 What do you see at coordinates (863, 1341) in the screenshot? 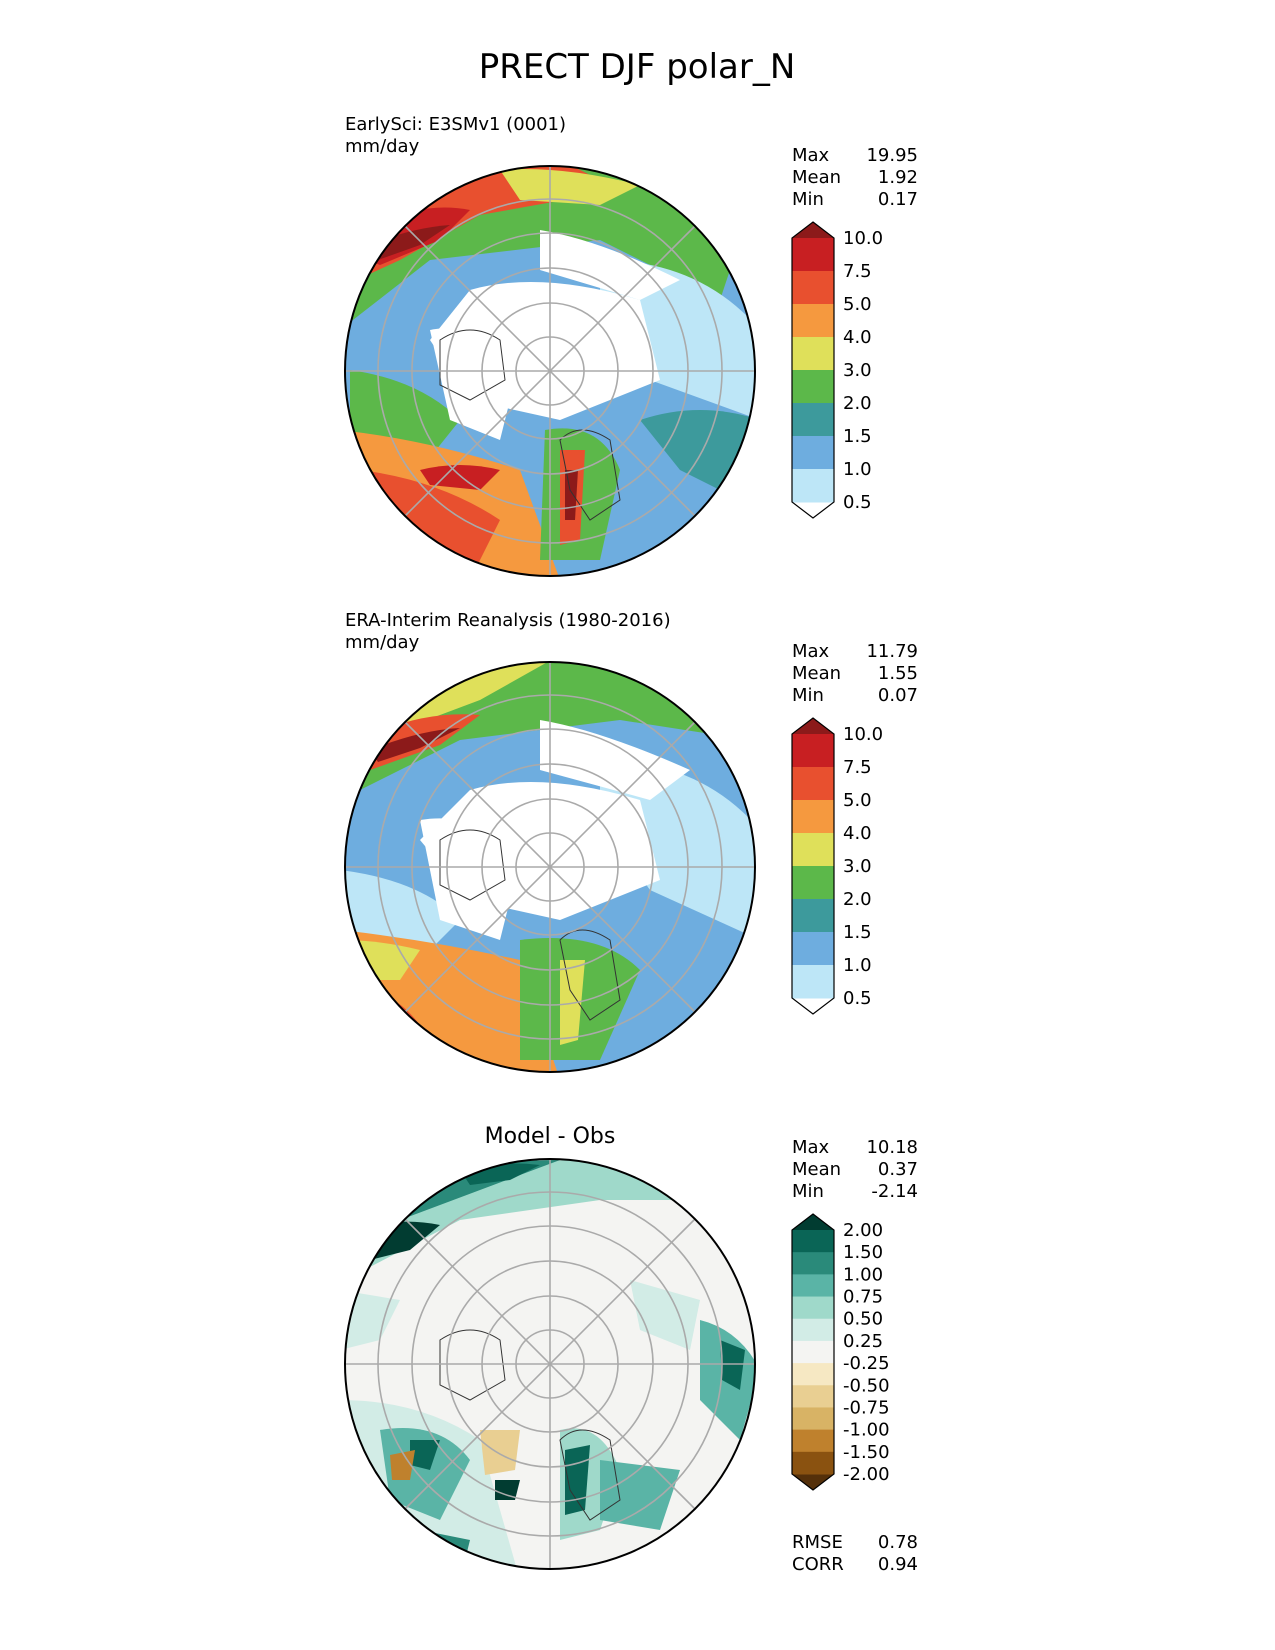
I see `colorbar-tick-label: 0.25` at bounding box center [863, 1341].